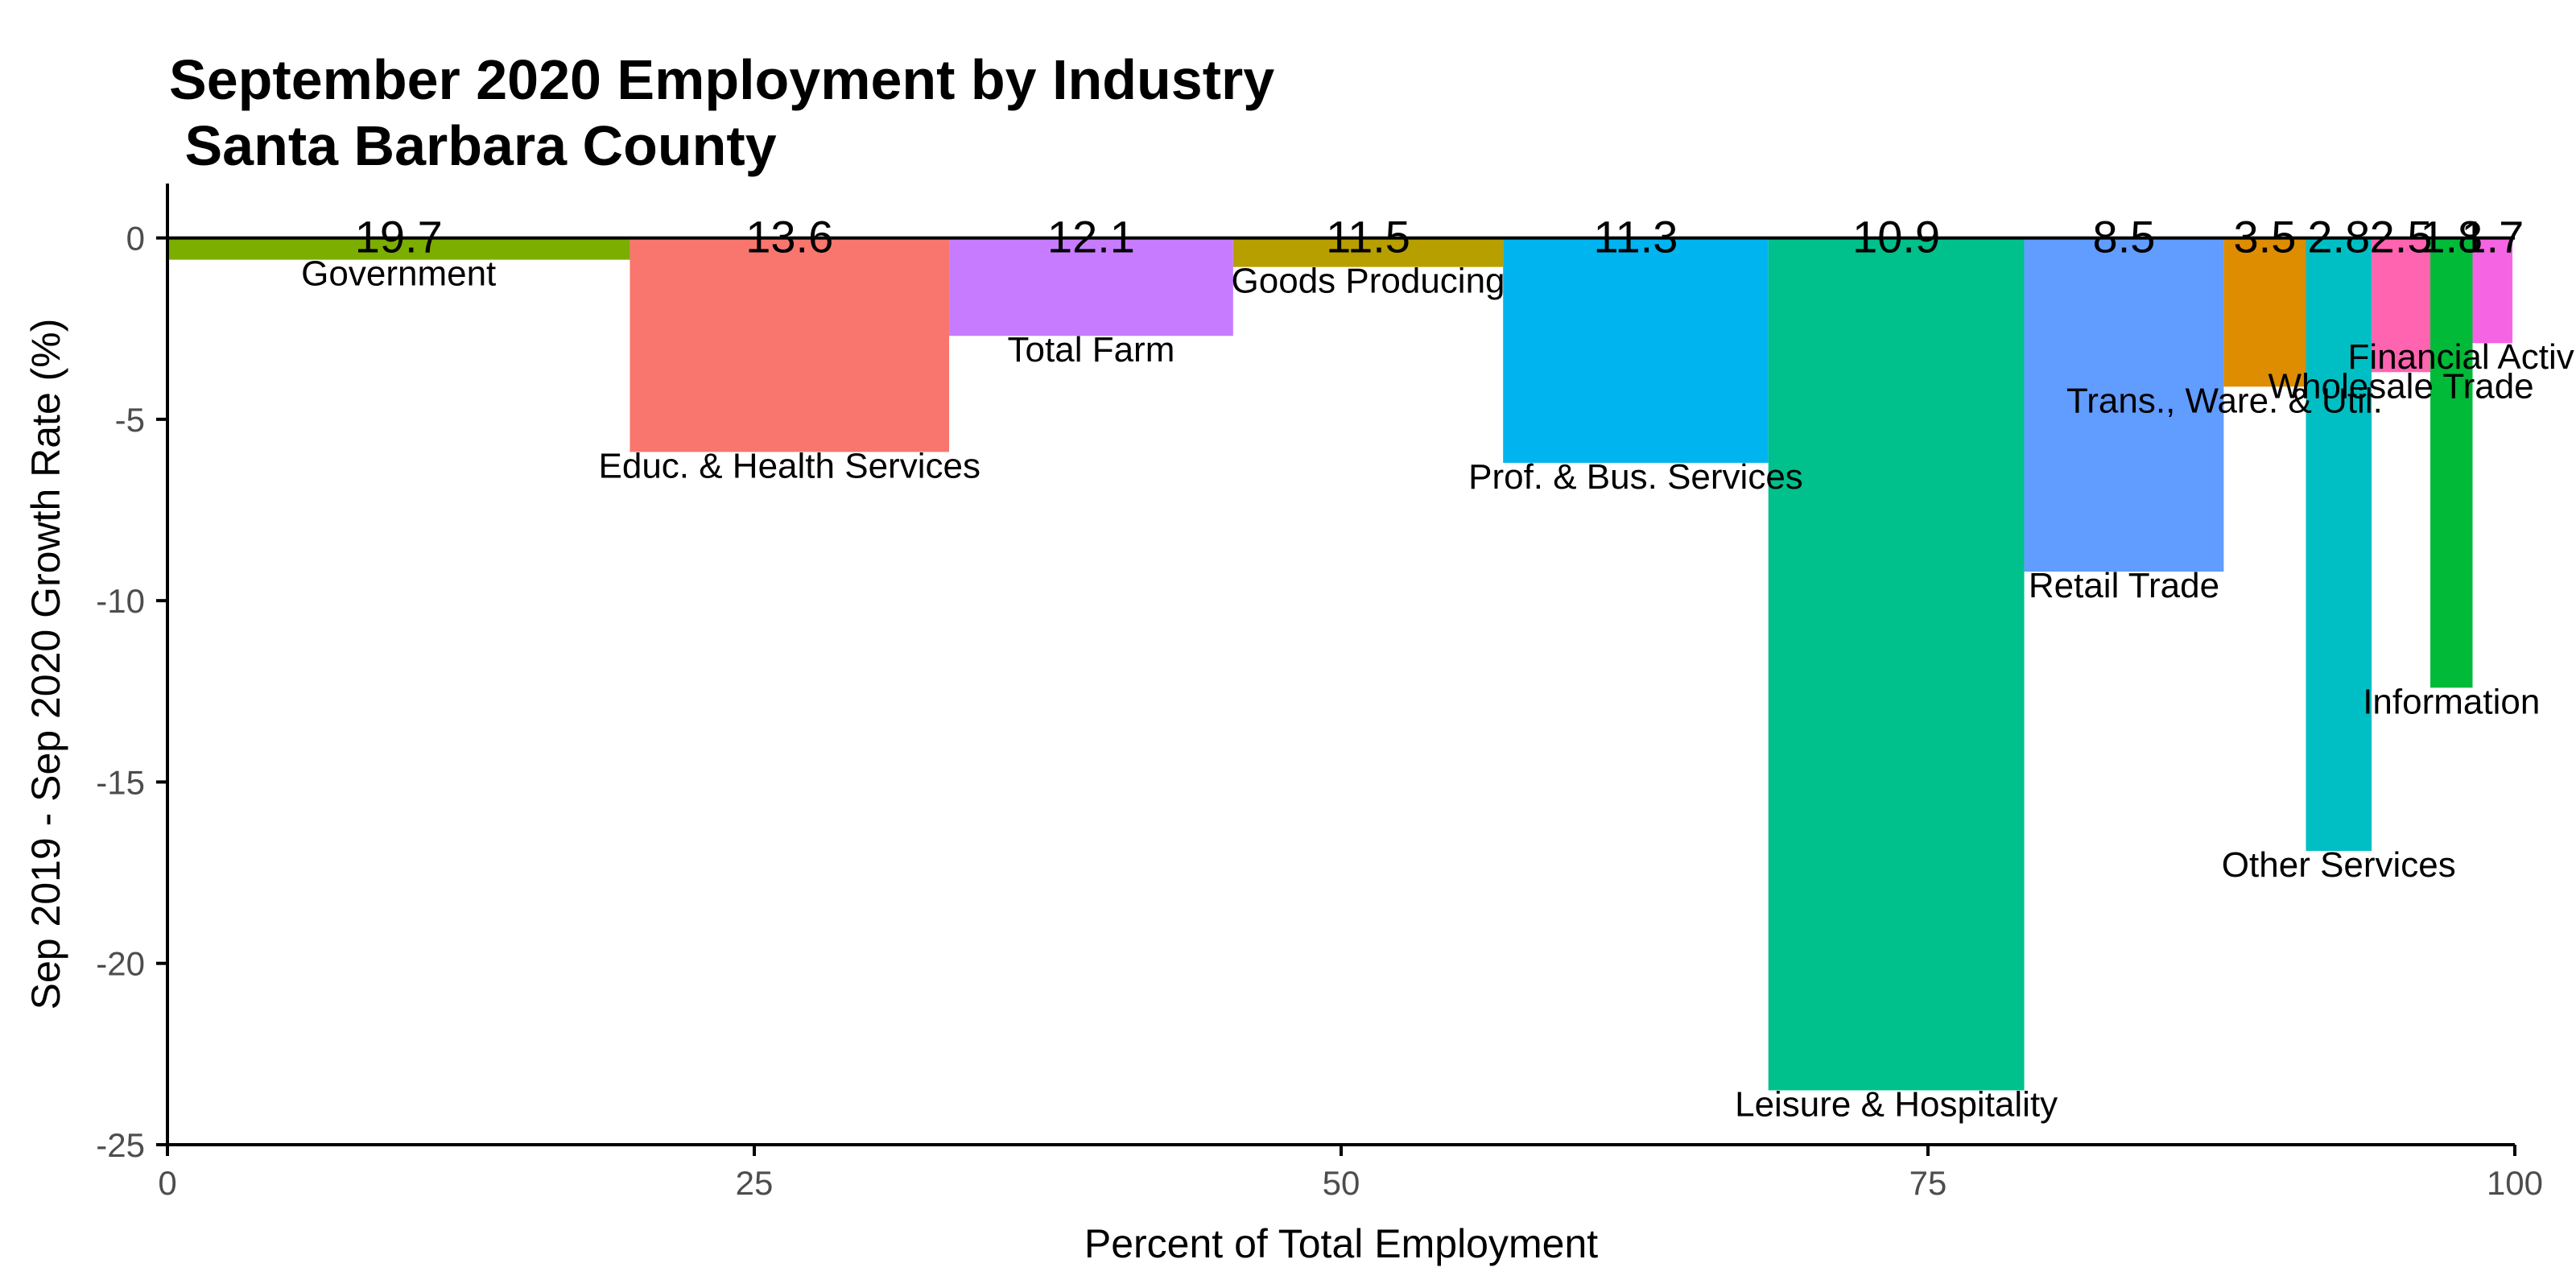 The height and width of the screenshot is (1288, 2576). What do you see at coordinates (1368, 281) in the screenshot?
I see `category-label-goods-producing: Goods Producing` at bounding box center [1368, 281].